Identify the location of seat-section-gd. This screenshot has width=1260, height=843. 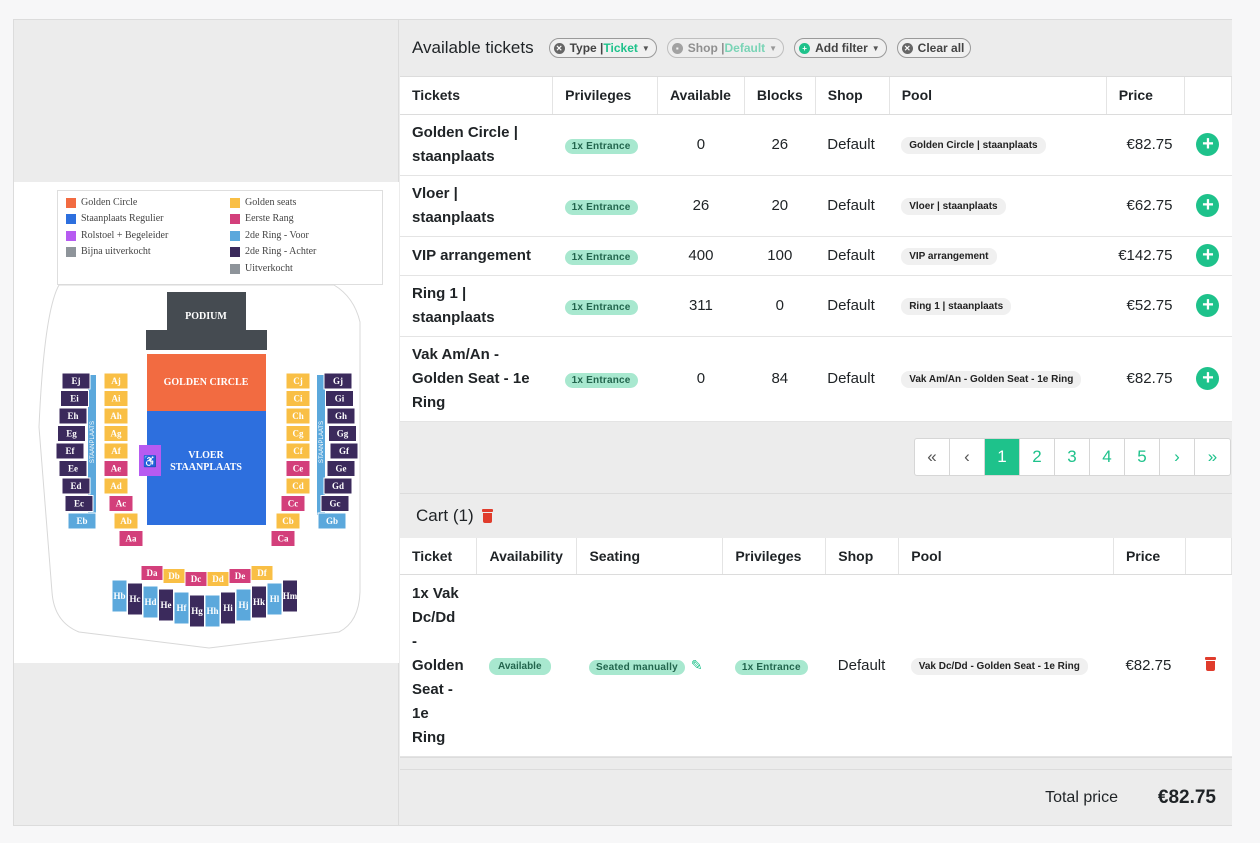
(338, 486).